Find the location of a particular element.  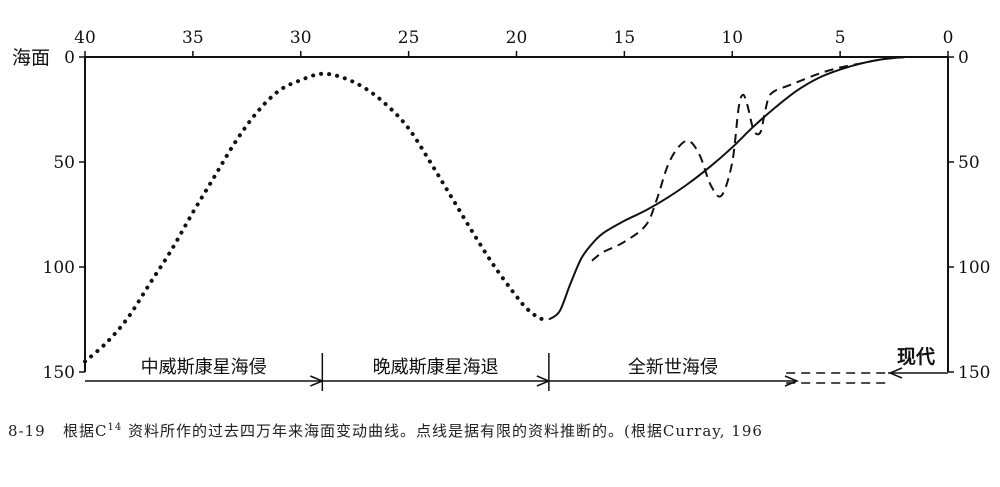

y-tick-label-left: 50 is located at coordinates (64, 163).